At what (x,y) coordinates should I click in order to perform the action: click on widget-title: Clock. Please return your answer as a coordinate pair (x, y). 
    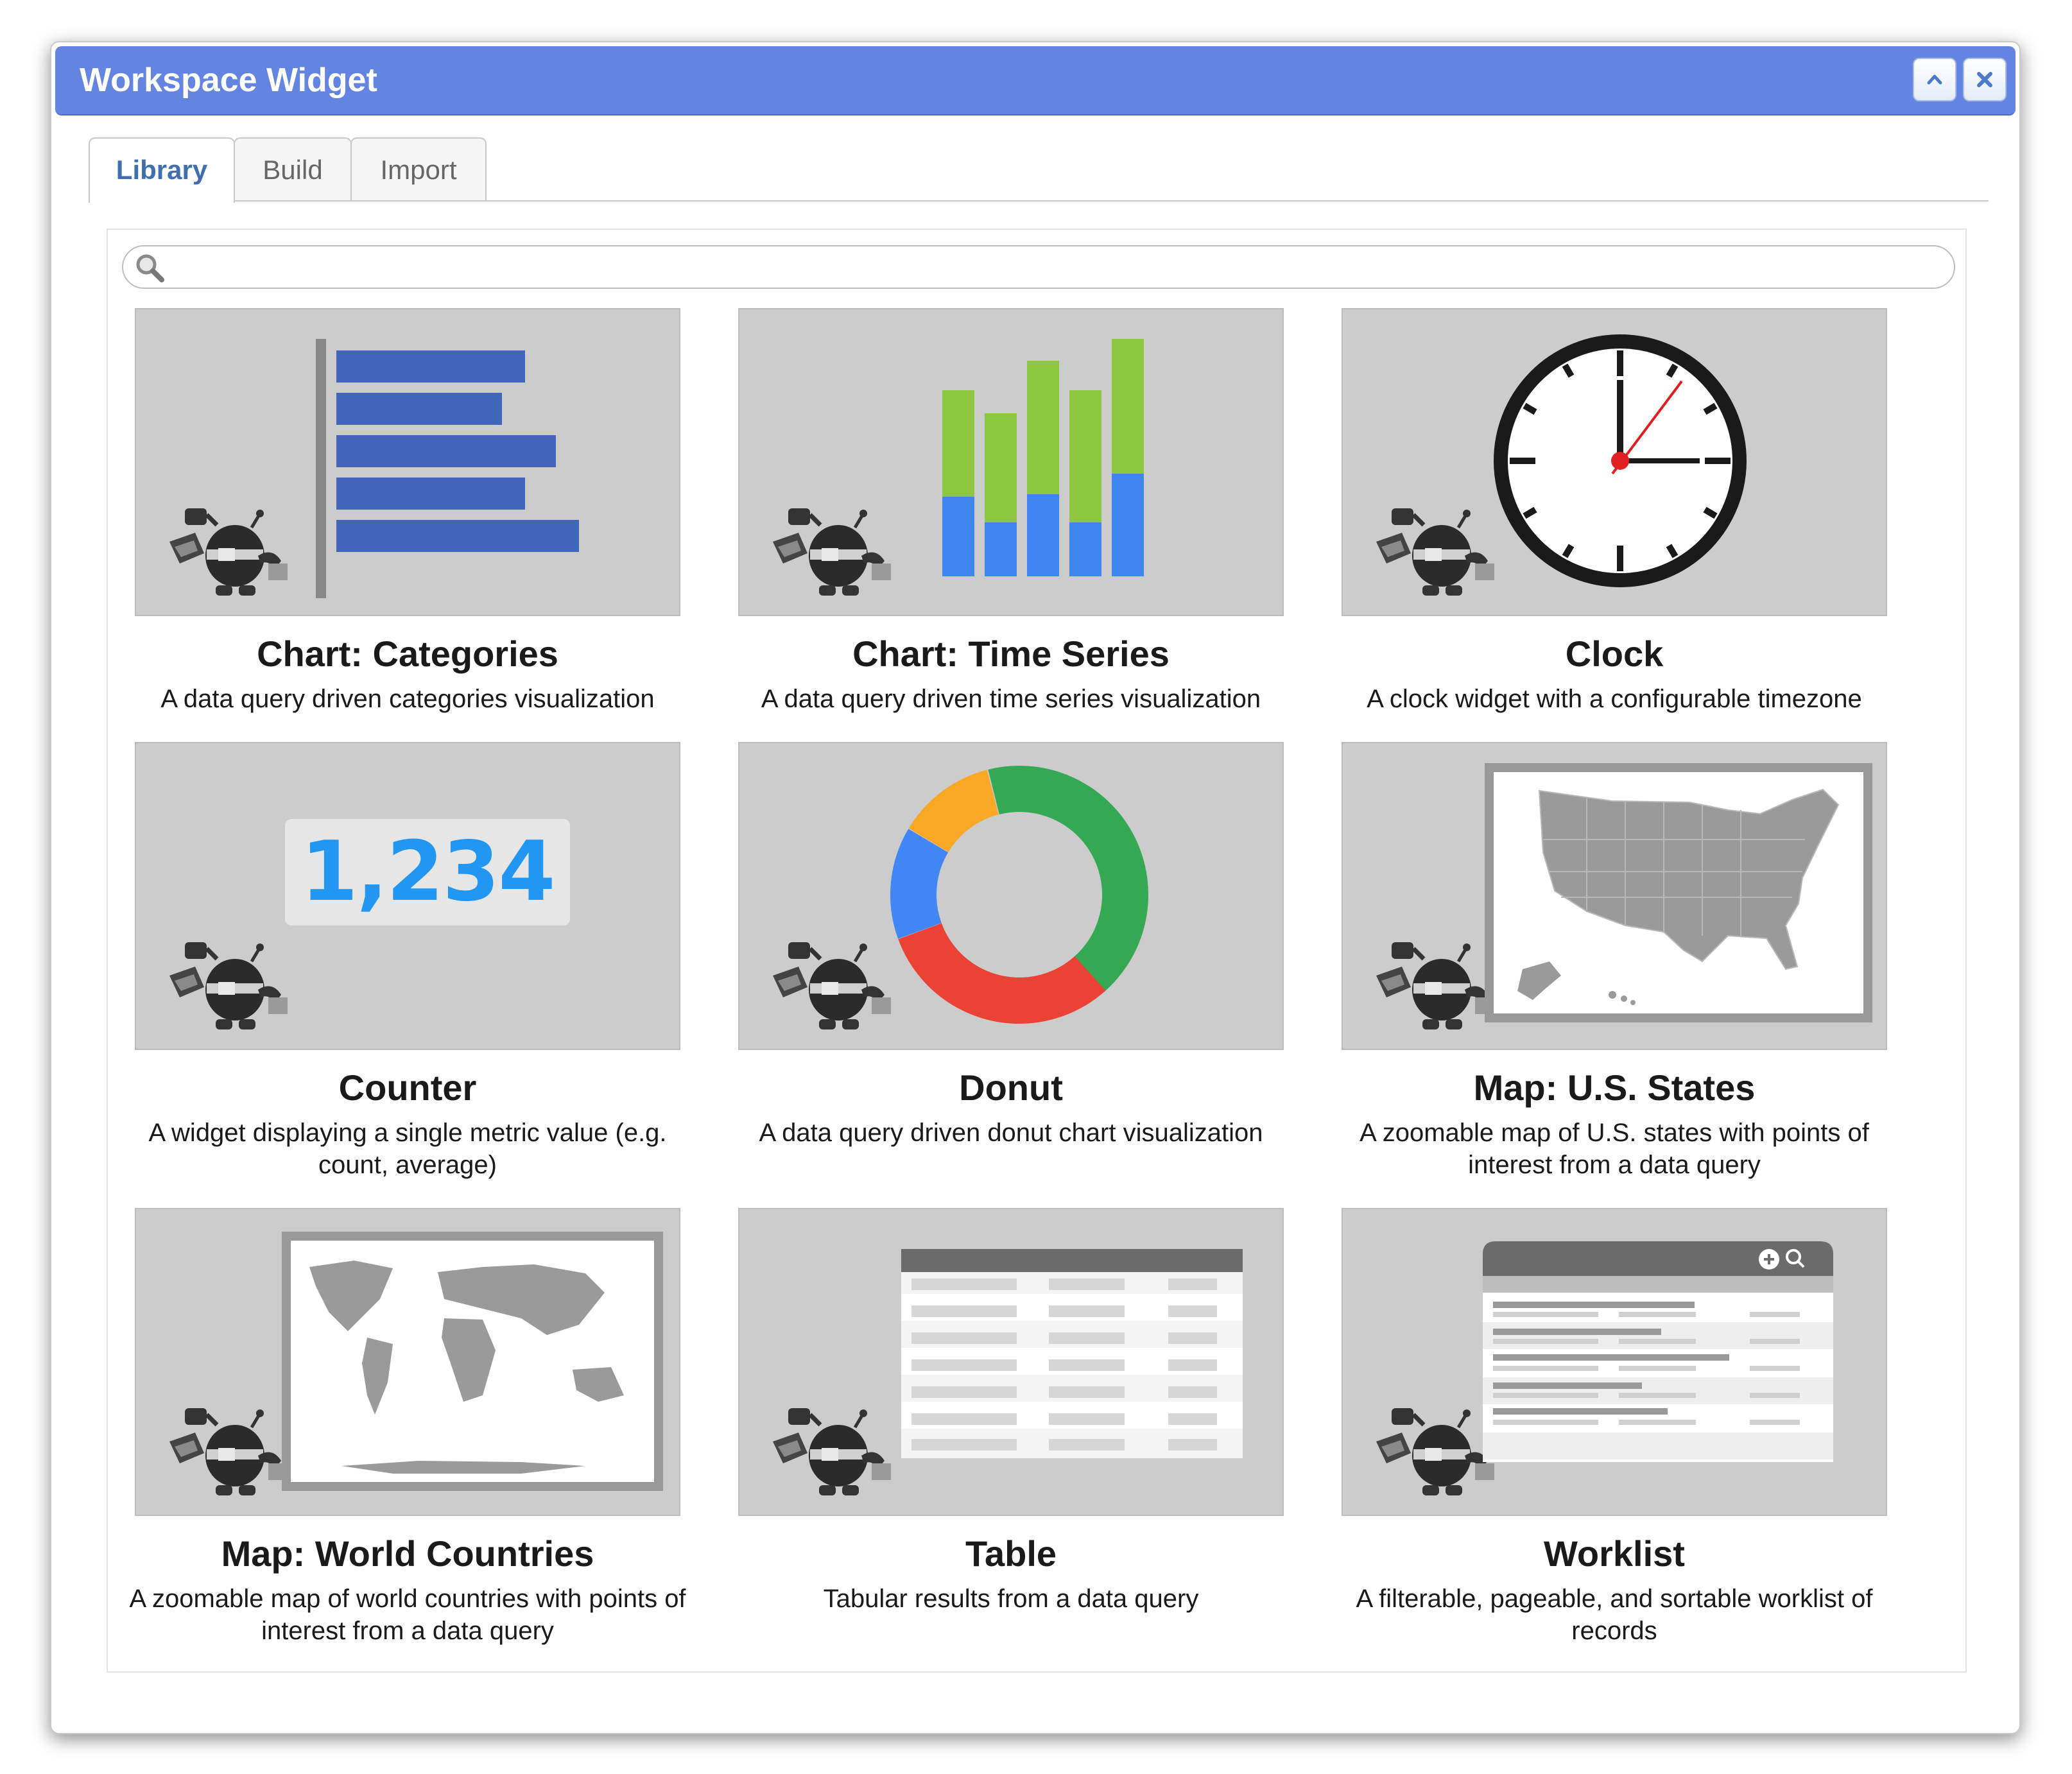
    Looking at the image, I should click on (1615, 653).